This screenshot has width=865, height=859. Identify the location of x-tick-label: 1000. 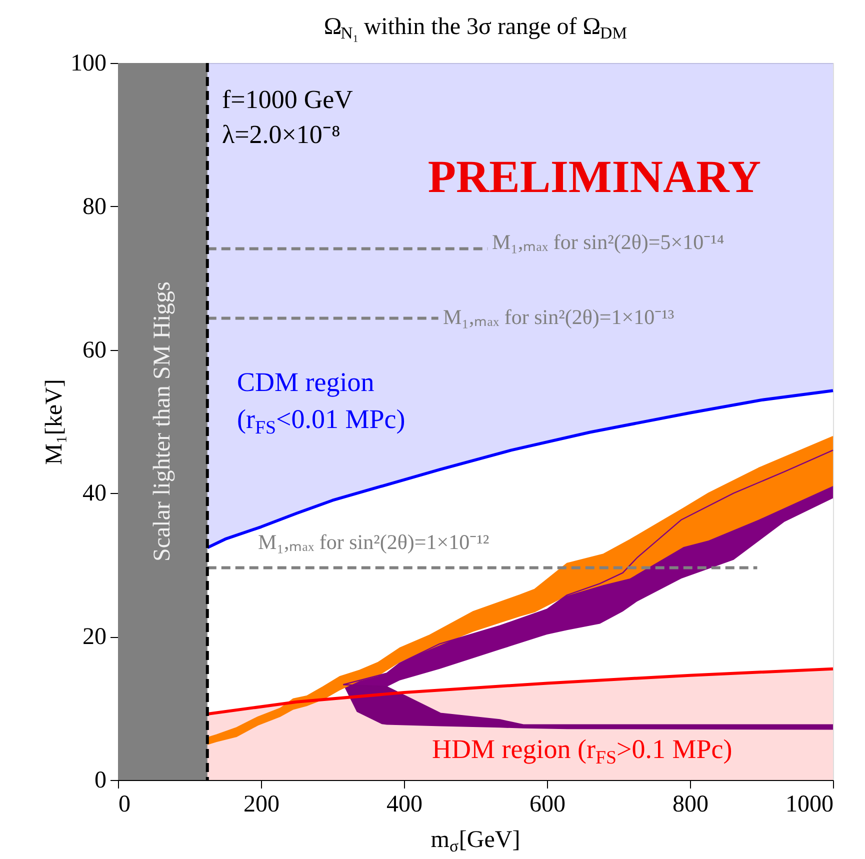
(810, 805).